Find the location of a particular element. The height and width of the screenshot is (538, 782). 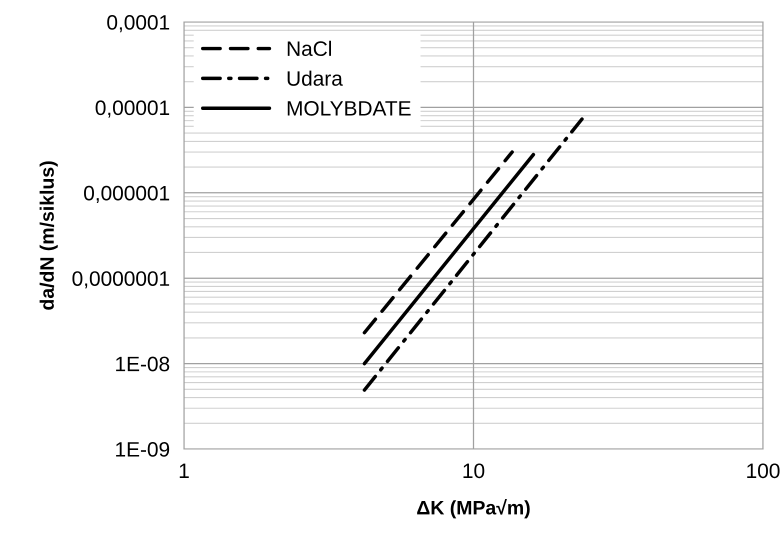

y-tick-label: 1E-08 is located at coordinates (143, 364).